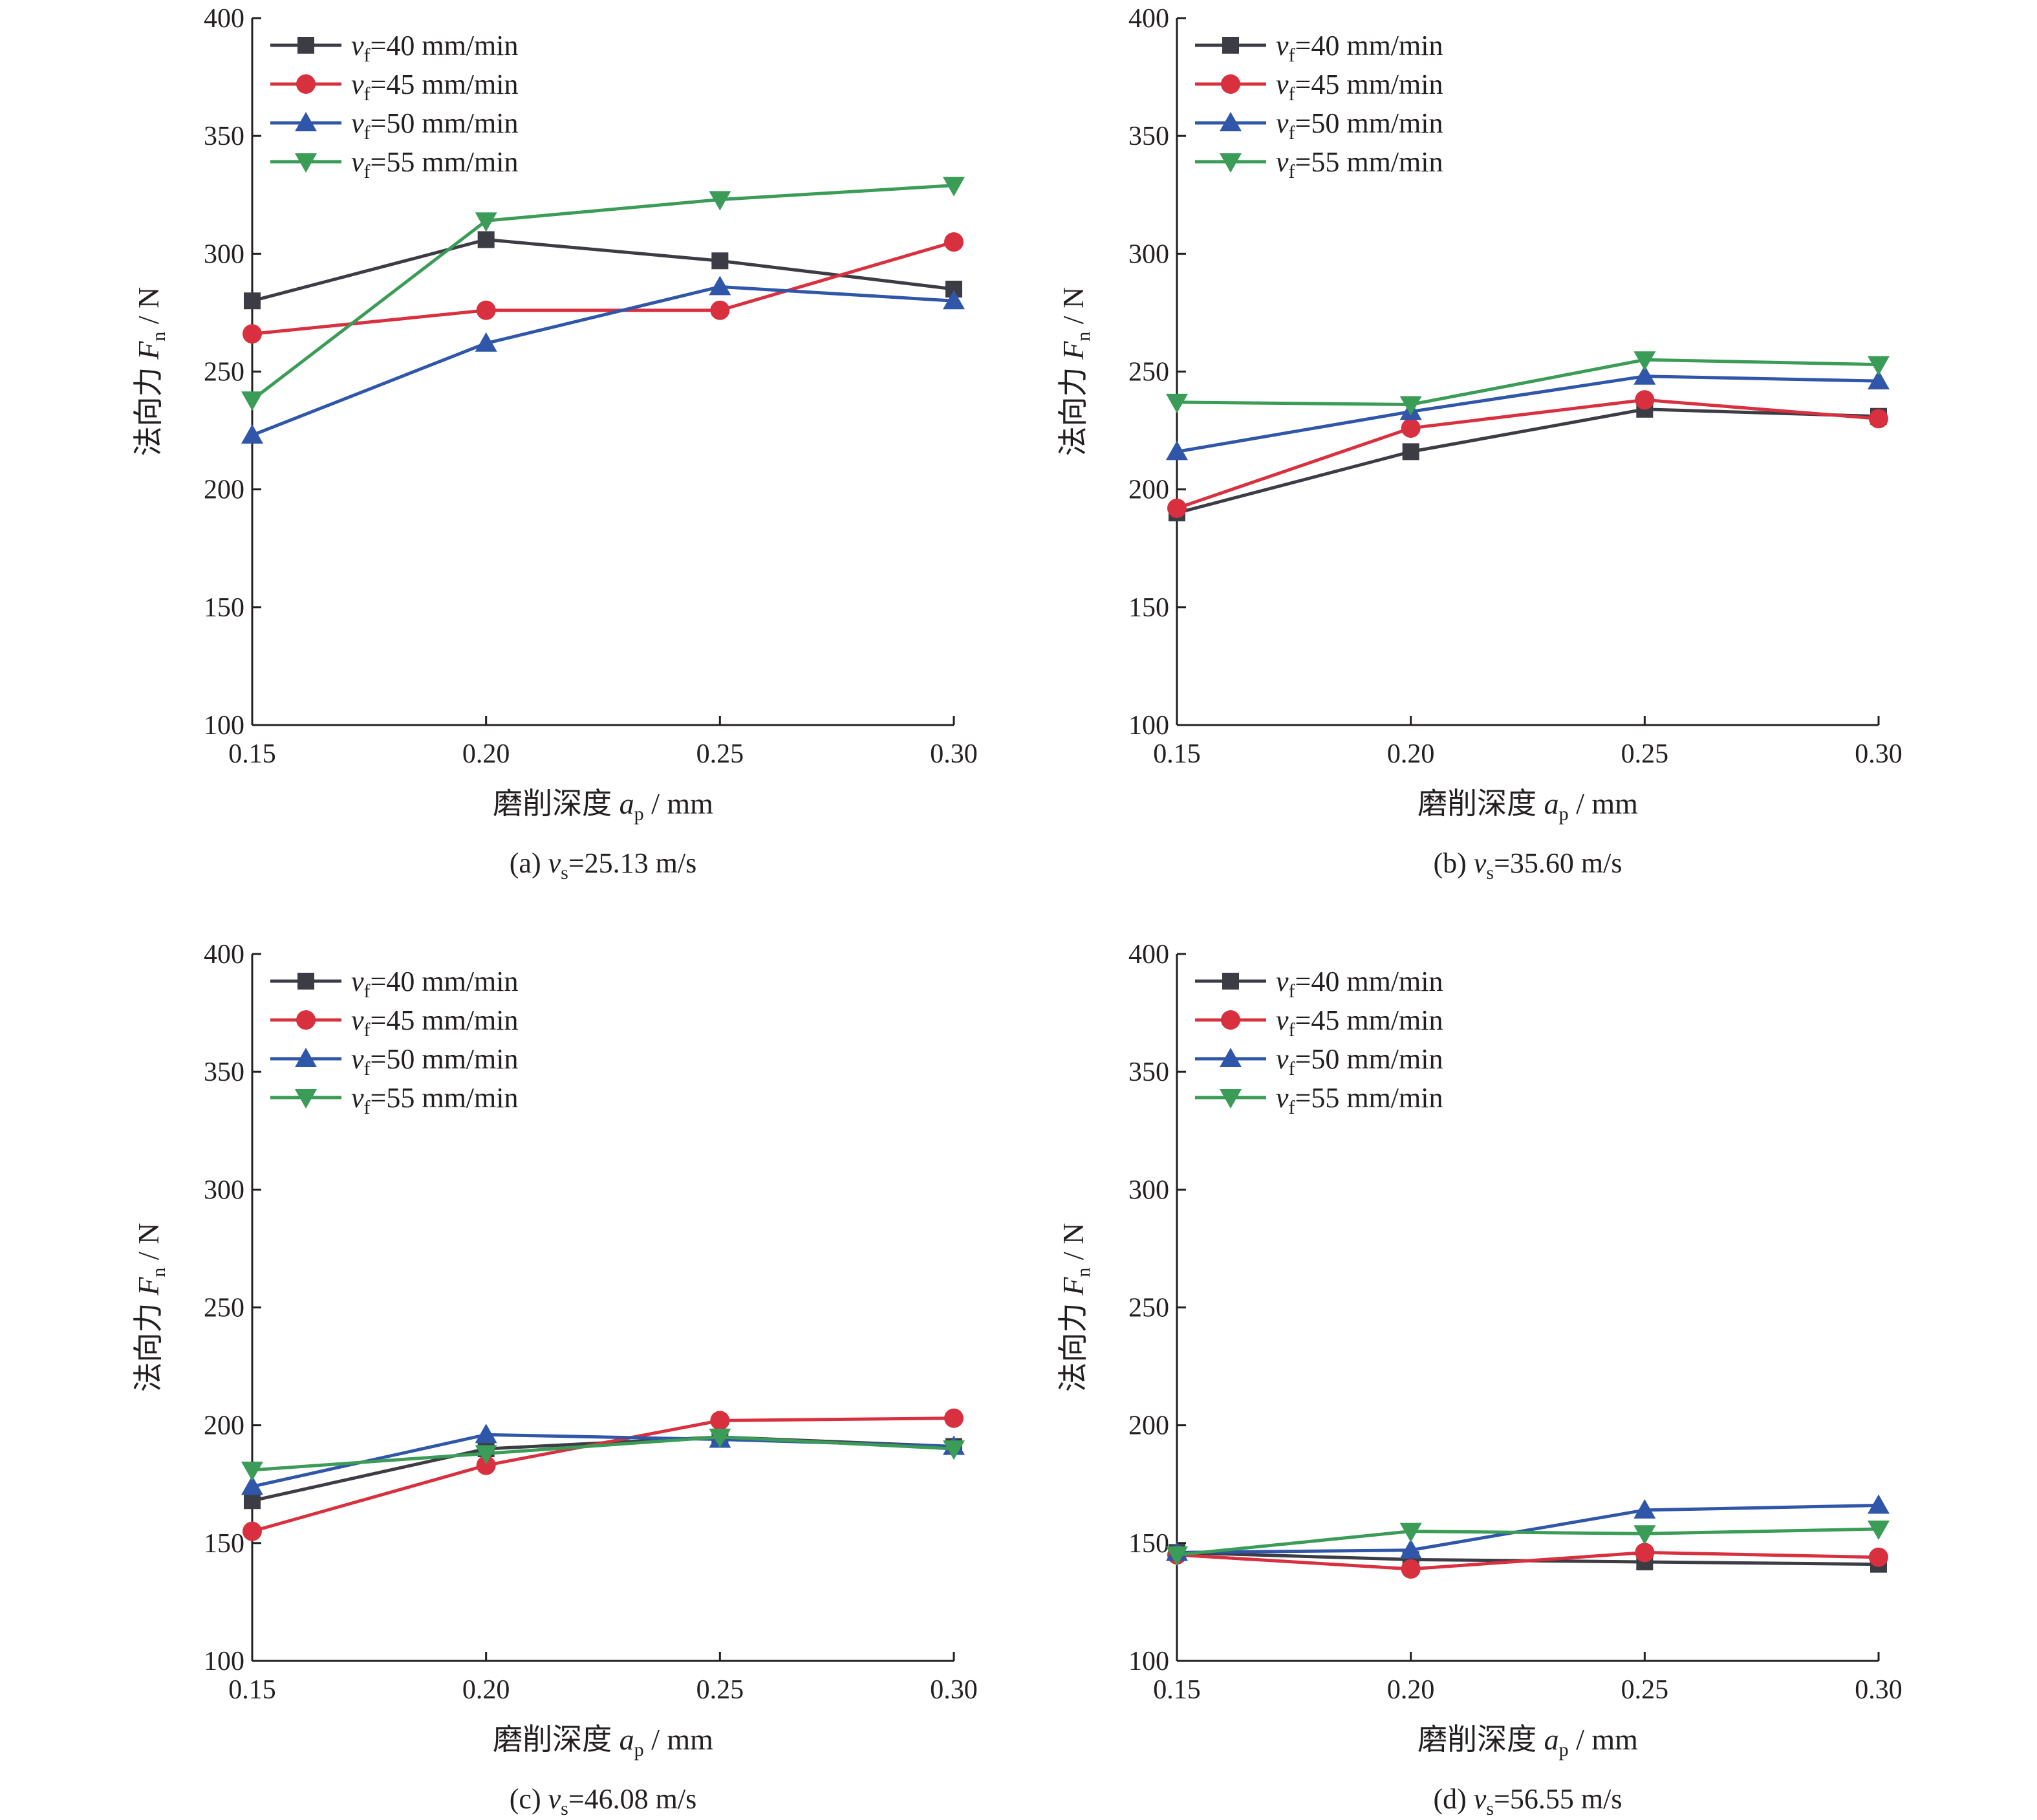  What do you see at coordinates (1148, 19) in the screenshot?
I see `y-tick-label: 400` at bounding box center [1148, 19].